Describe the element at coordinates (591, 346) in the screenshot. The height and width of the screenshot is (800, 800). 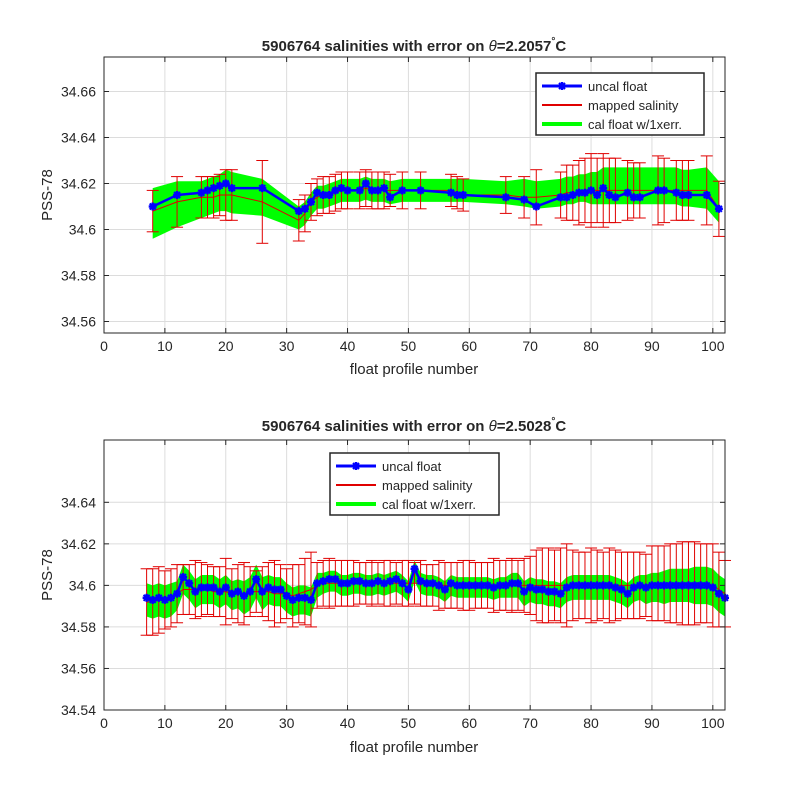
I see `x-tick-label: 80` at that location.